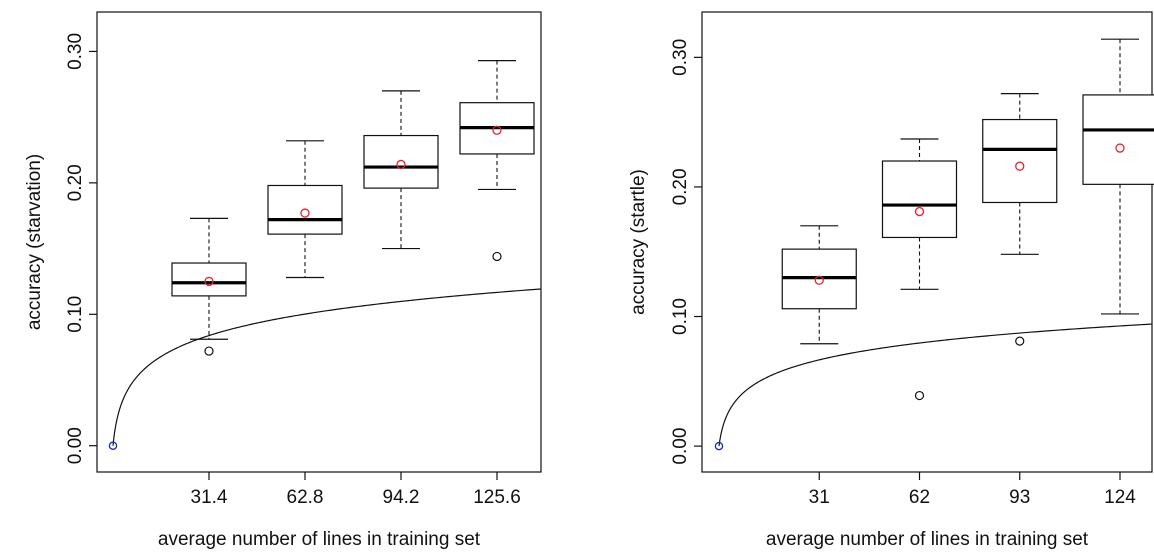  I want to click on x-tick-label: 31, so click(819, 497).